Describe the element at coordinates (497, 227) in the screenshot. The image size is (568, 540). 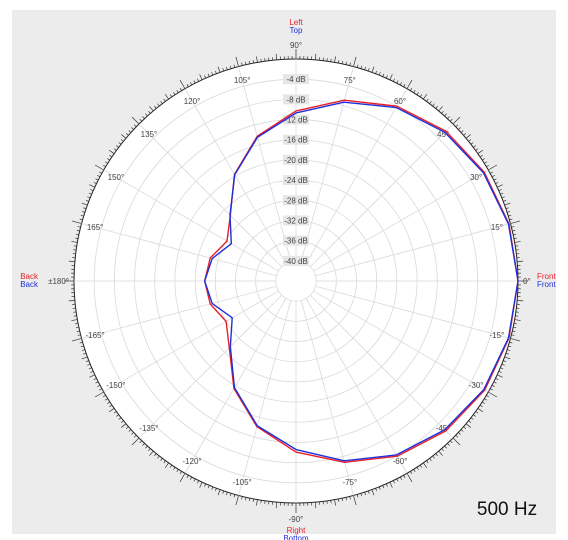
I see `angle-tick-label: 15°` at that location.